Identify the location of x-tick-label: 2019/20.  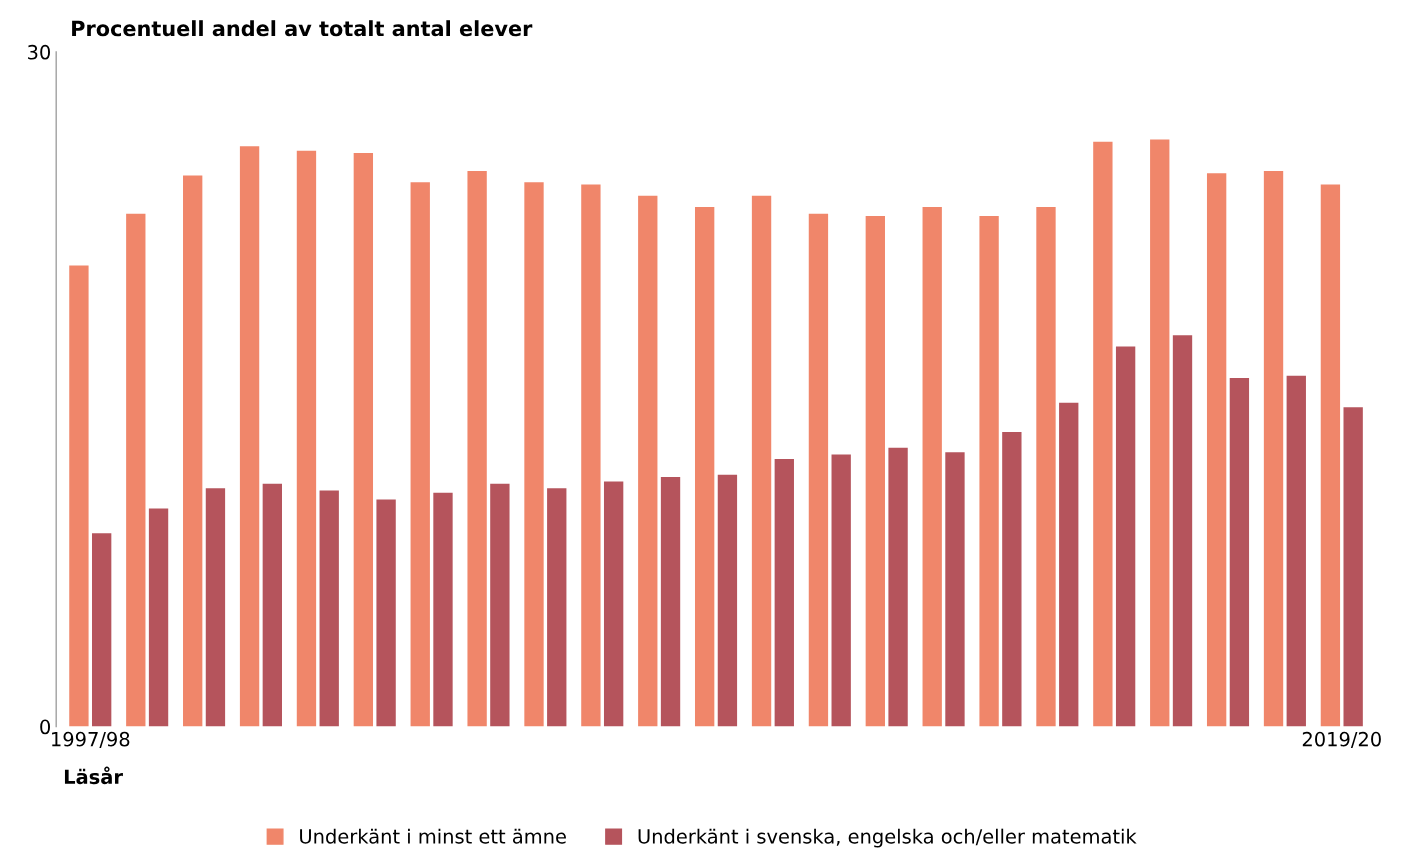
(1341, 740).